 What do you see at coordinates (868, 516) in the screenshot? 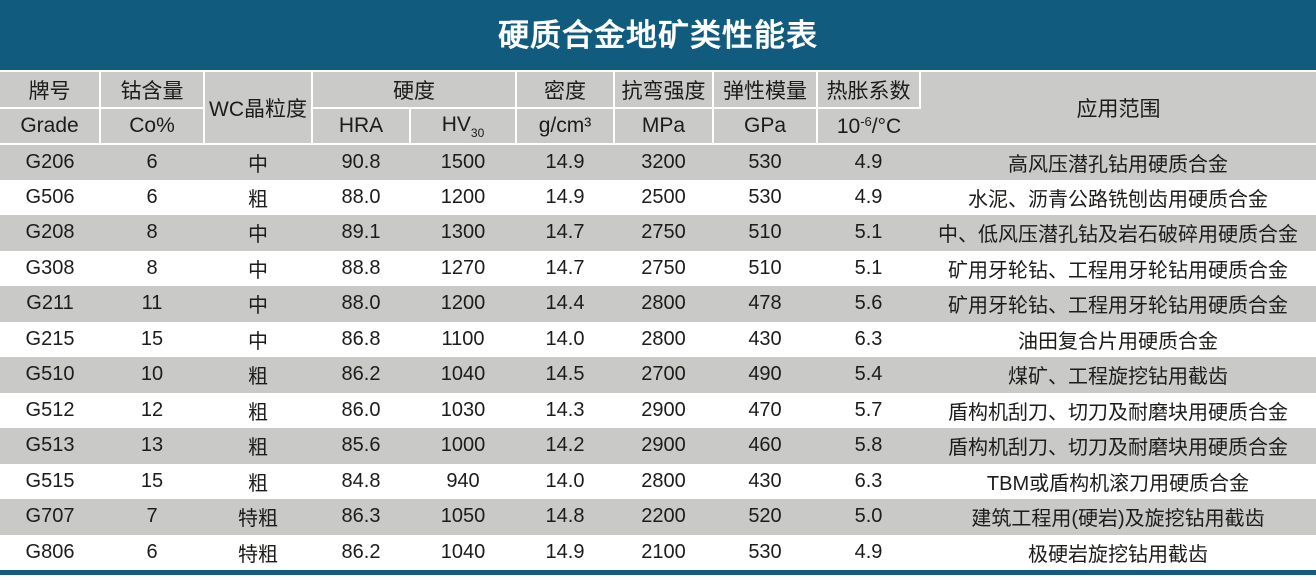
I see `cell-thermal-expansion: 5.0` at bounding box center [868, 516].